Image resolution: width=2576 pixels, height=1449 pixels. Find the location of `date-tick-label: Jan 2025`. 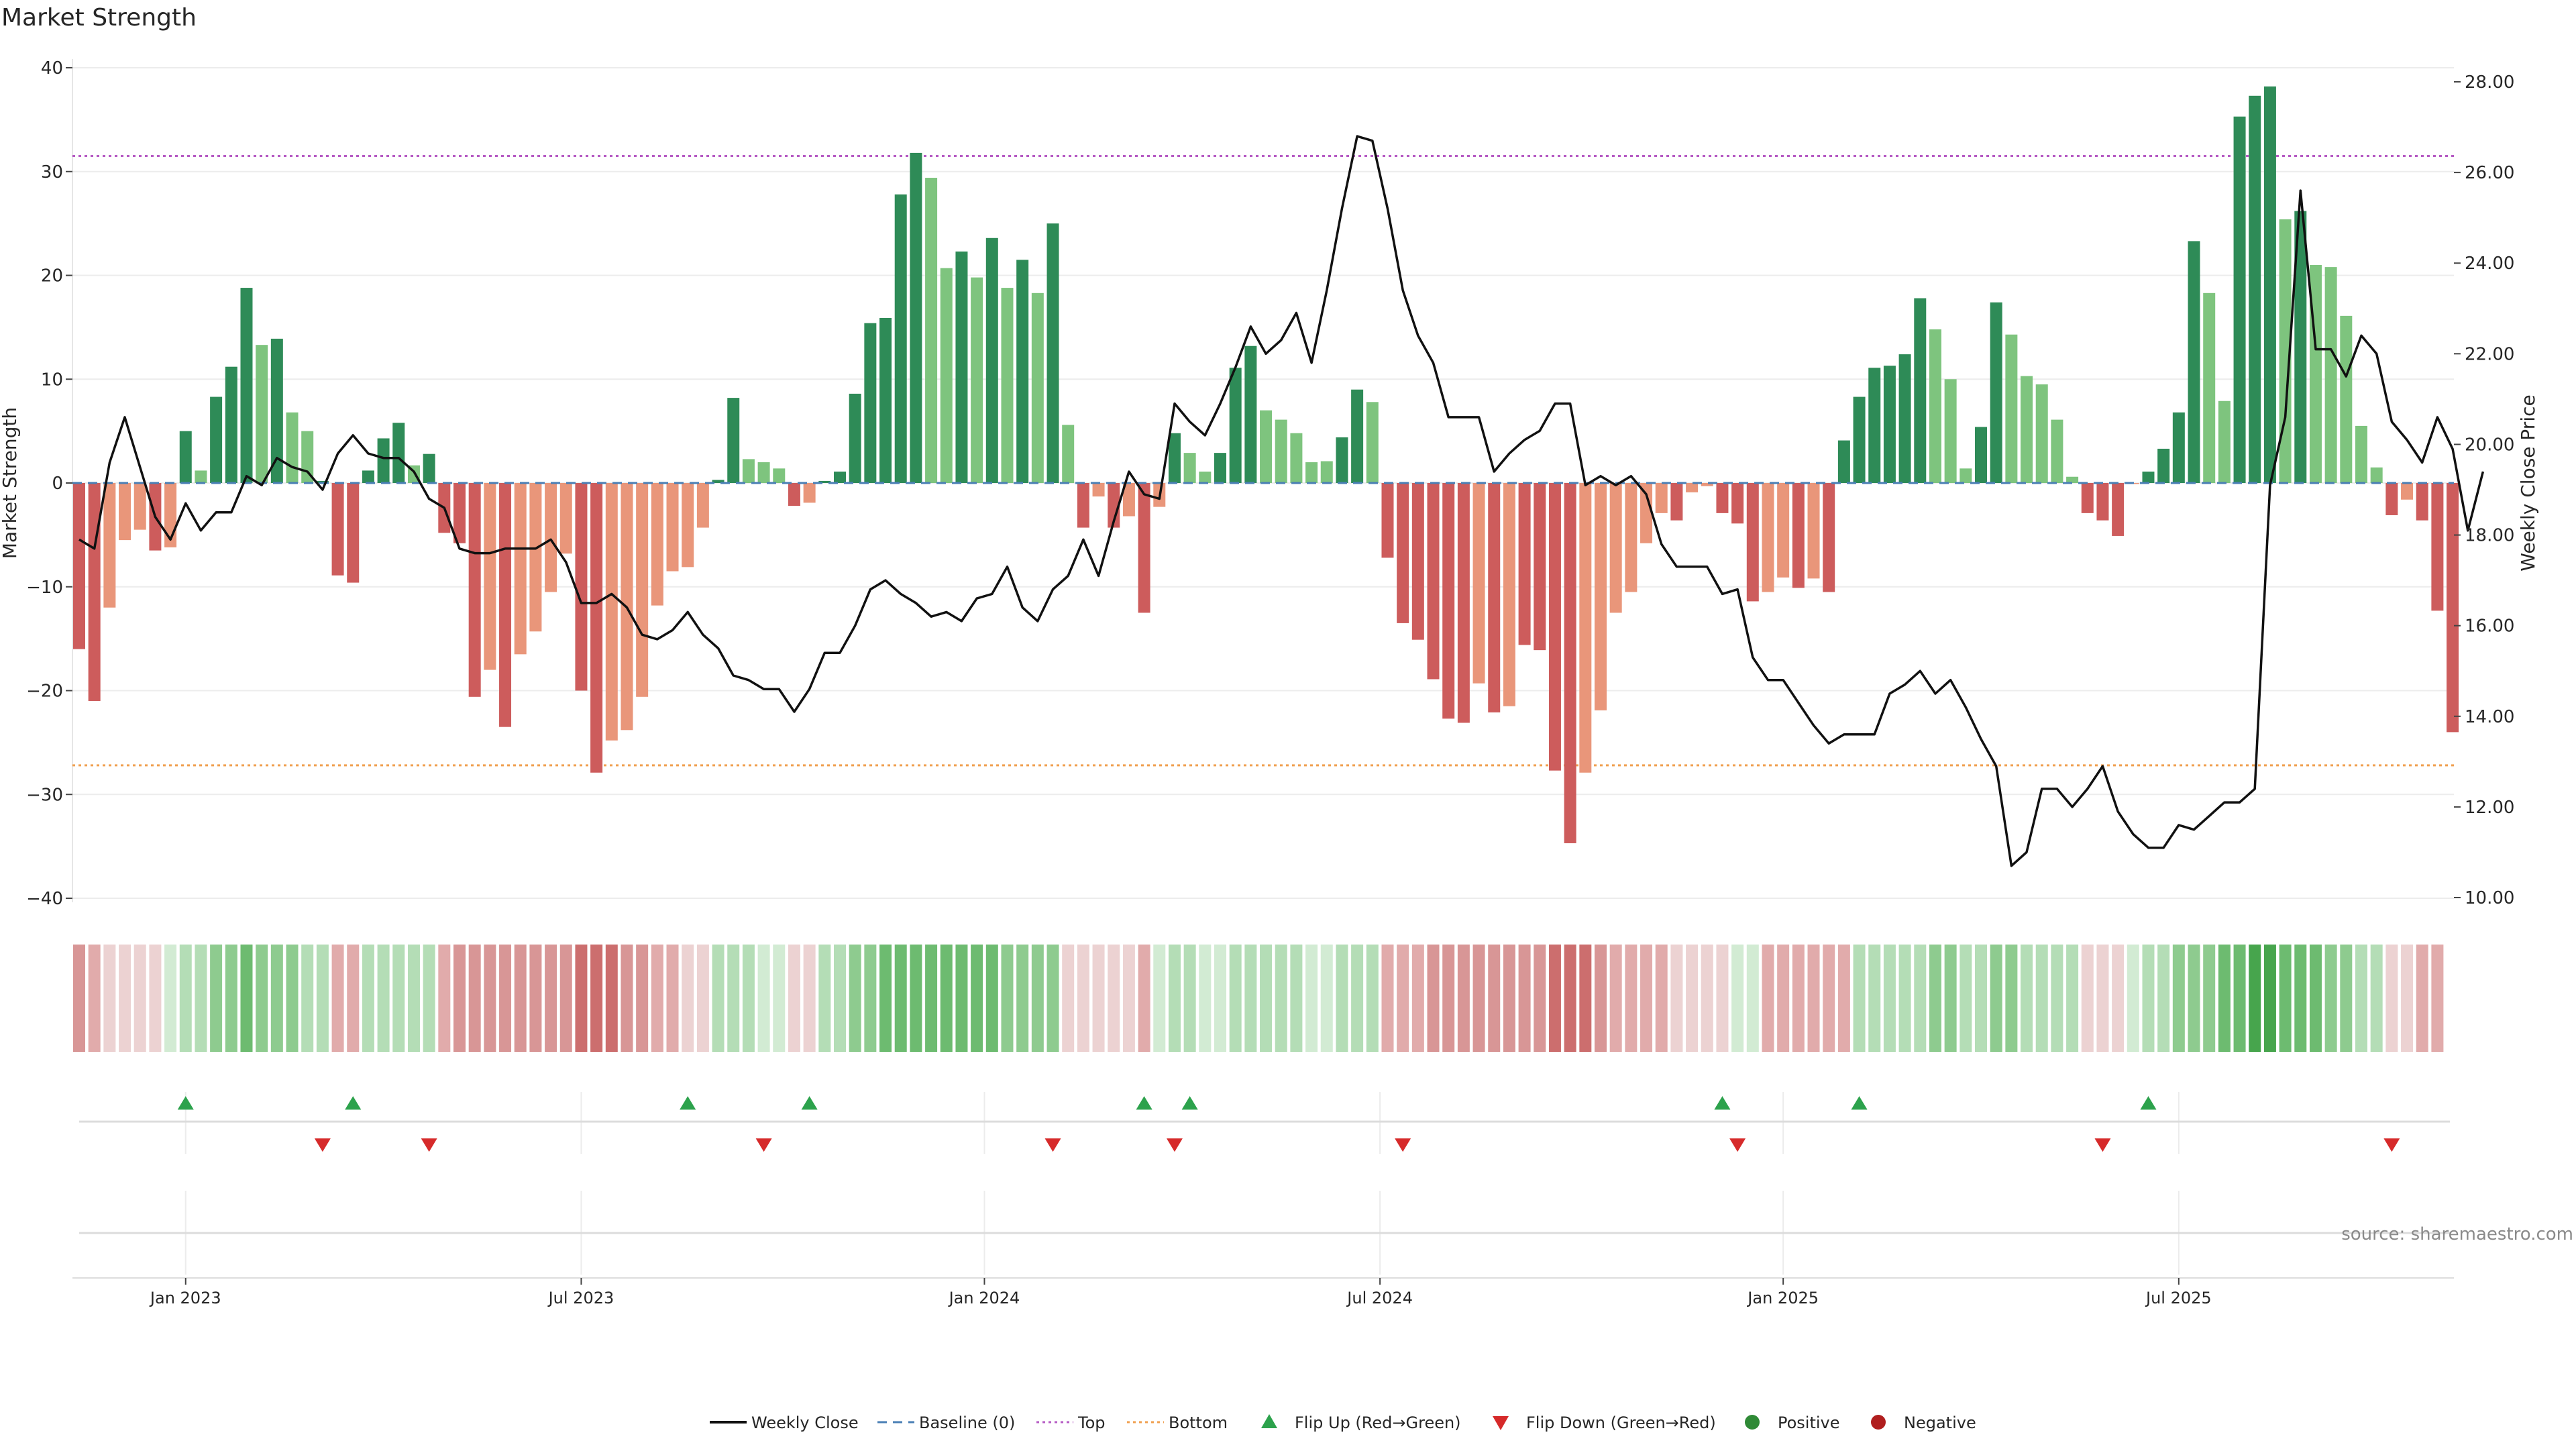

date-tick-label: Jan 2025 is located at coordinates (1782, 1298).